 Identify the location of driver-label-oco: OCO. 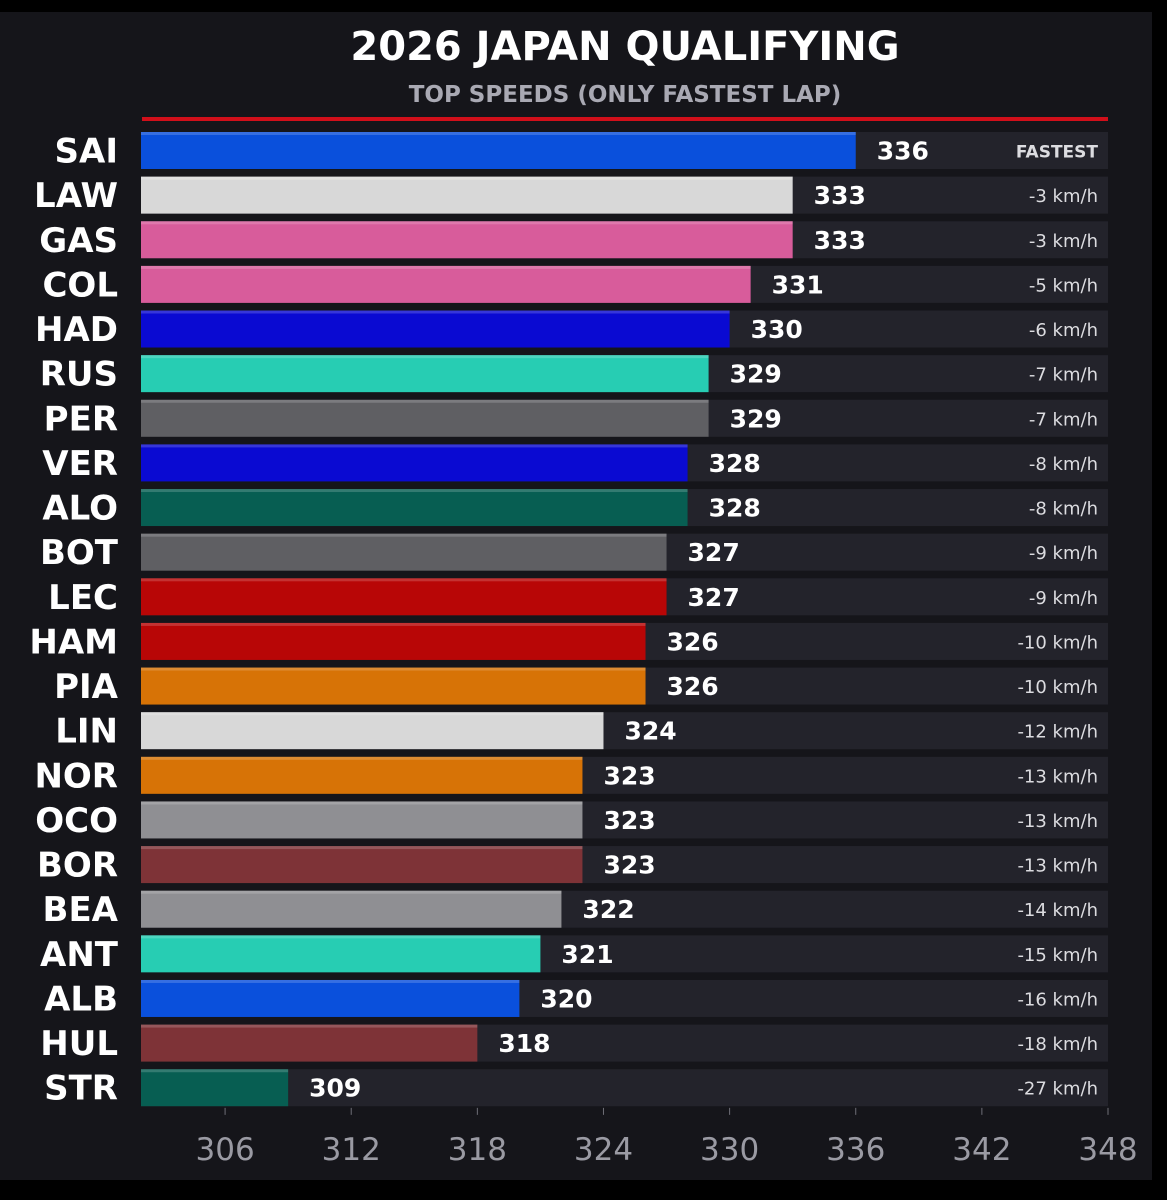
(76, 821).